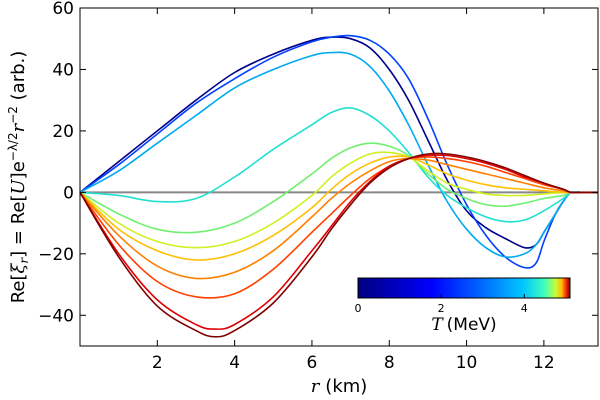 This screenshot has width=600, height=400. What do you see at coordinates (358, 308) in the screenshot?
I see `colorbar-tick-label: 0` at bounding box center [358, 308].